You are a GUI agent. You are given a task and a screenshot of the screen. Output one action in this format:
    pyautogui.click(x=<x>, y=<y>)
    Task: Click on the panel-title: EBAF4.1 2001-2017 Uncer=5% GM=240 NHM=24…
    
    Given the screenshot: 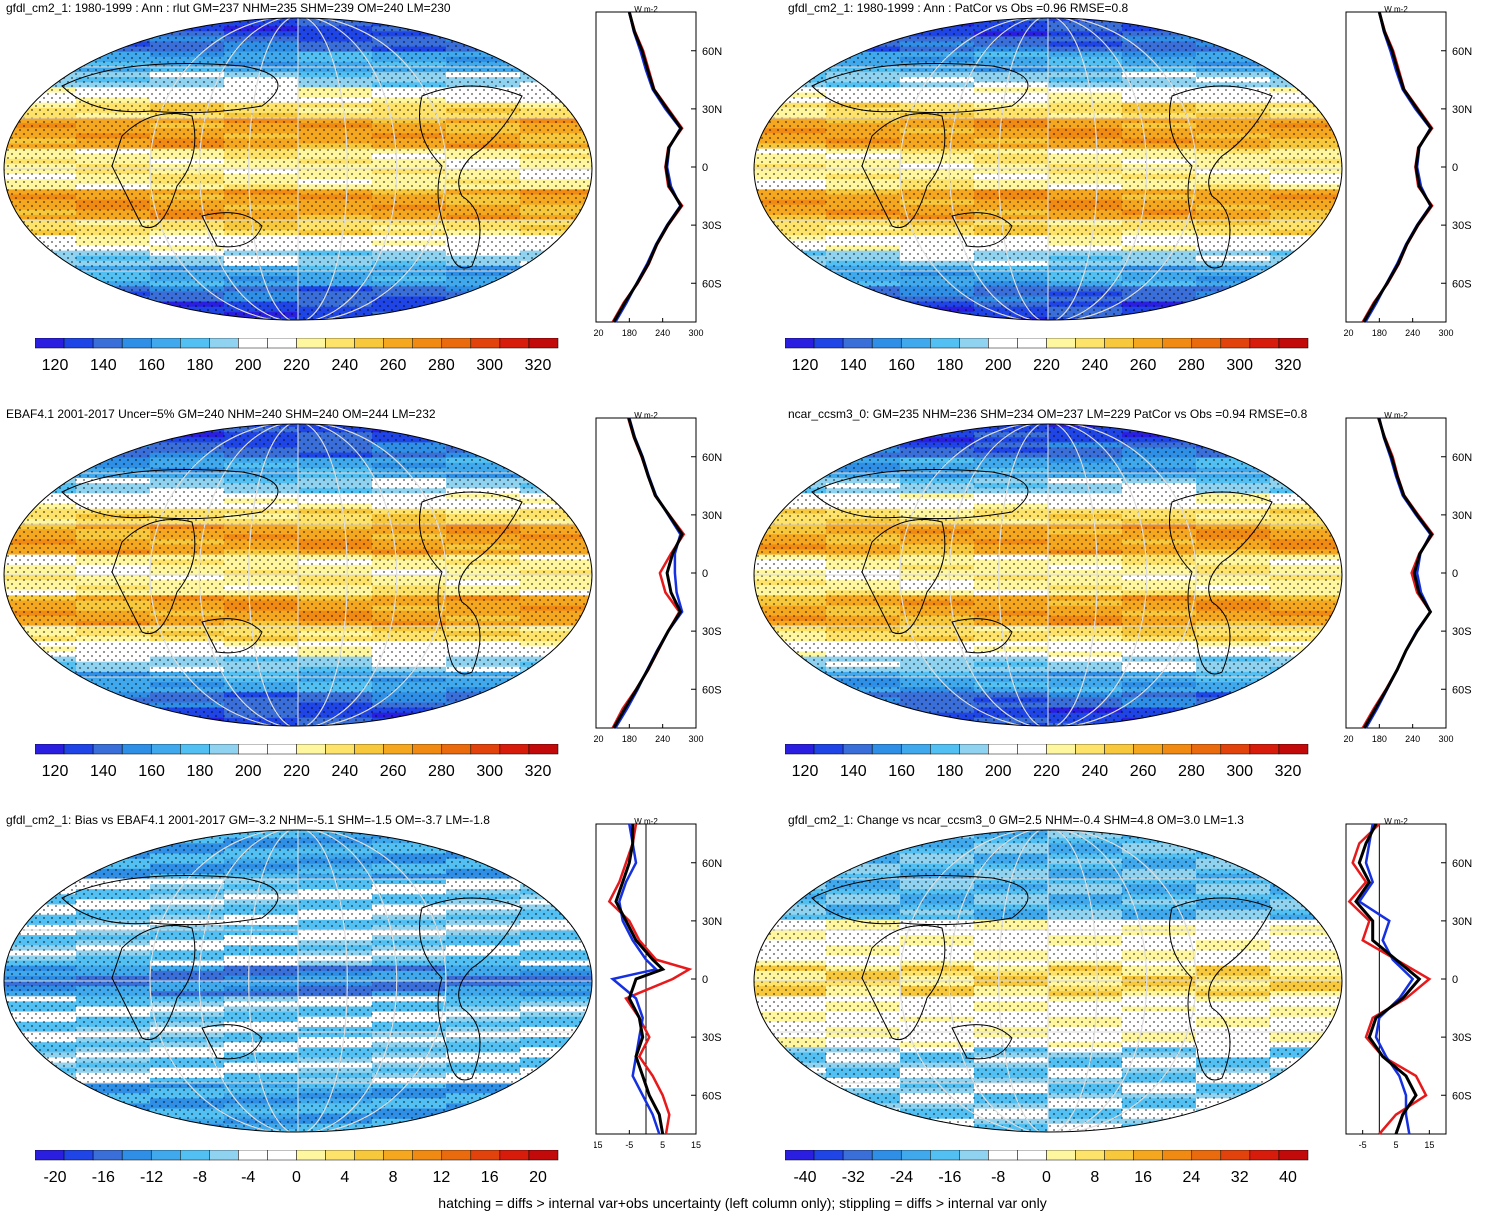 What is the action you would take?
    pyautogui.click(x=221, y=414)
    